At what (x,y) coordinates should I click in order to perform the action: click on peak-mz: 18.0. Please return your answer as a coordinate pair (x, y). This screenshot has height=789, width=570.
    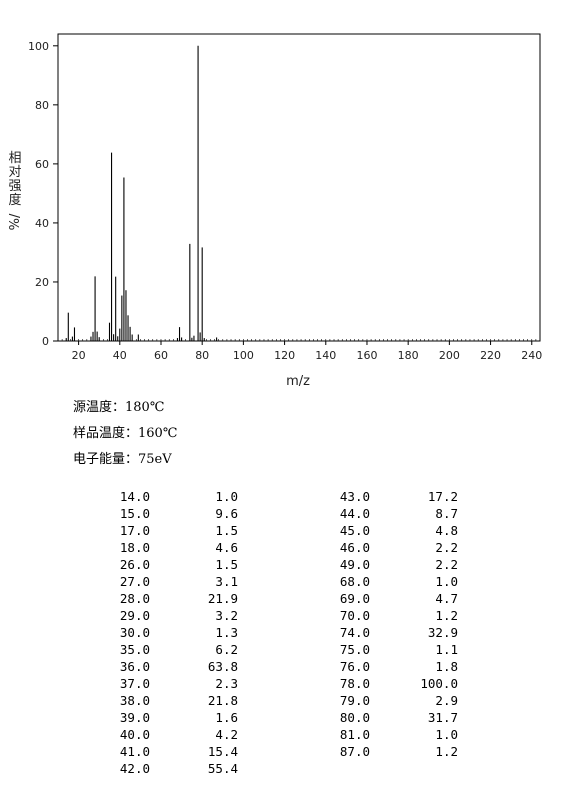
    Looking at the image, I should click on (134, 547).